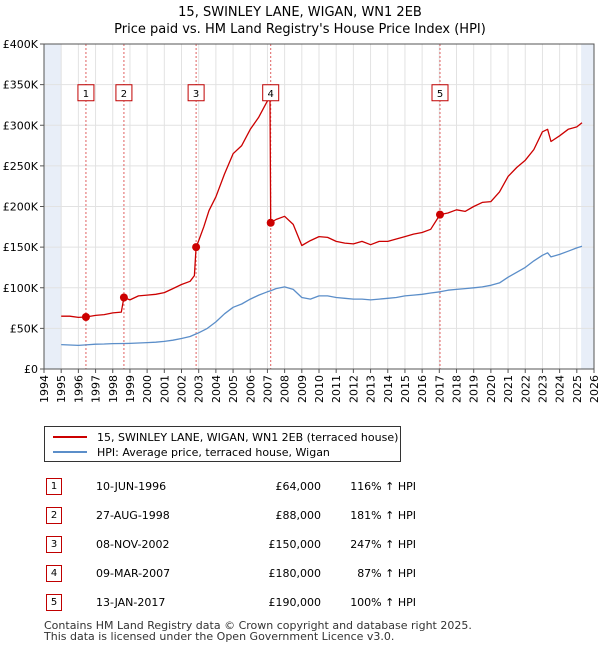 The width and height of the screenshot is (600, 650). What do you see at coordinates (54, 486) in the screenshot?
I see `sale-number-badge: 1` at bounding box center [54, 486].